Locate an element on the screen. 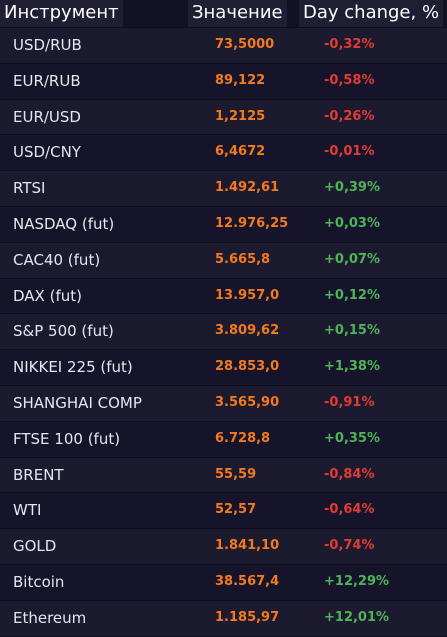 Image resolution: width=447 pixels, height=637 pixels. table-row: USD/RUB 73,5000 -0,32% is located at coordinates (223, 45).